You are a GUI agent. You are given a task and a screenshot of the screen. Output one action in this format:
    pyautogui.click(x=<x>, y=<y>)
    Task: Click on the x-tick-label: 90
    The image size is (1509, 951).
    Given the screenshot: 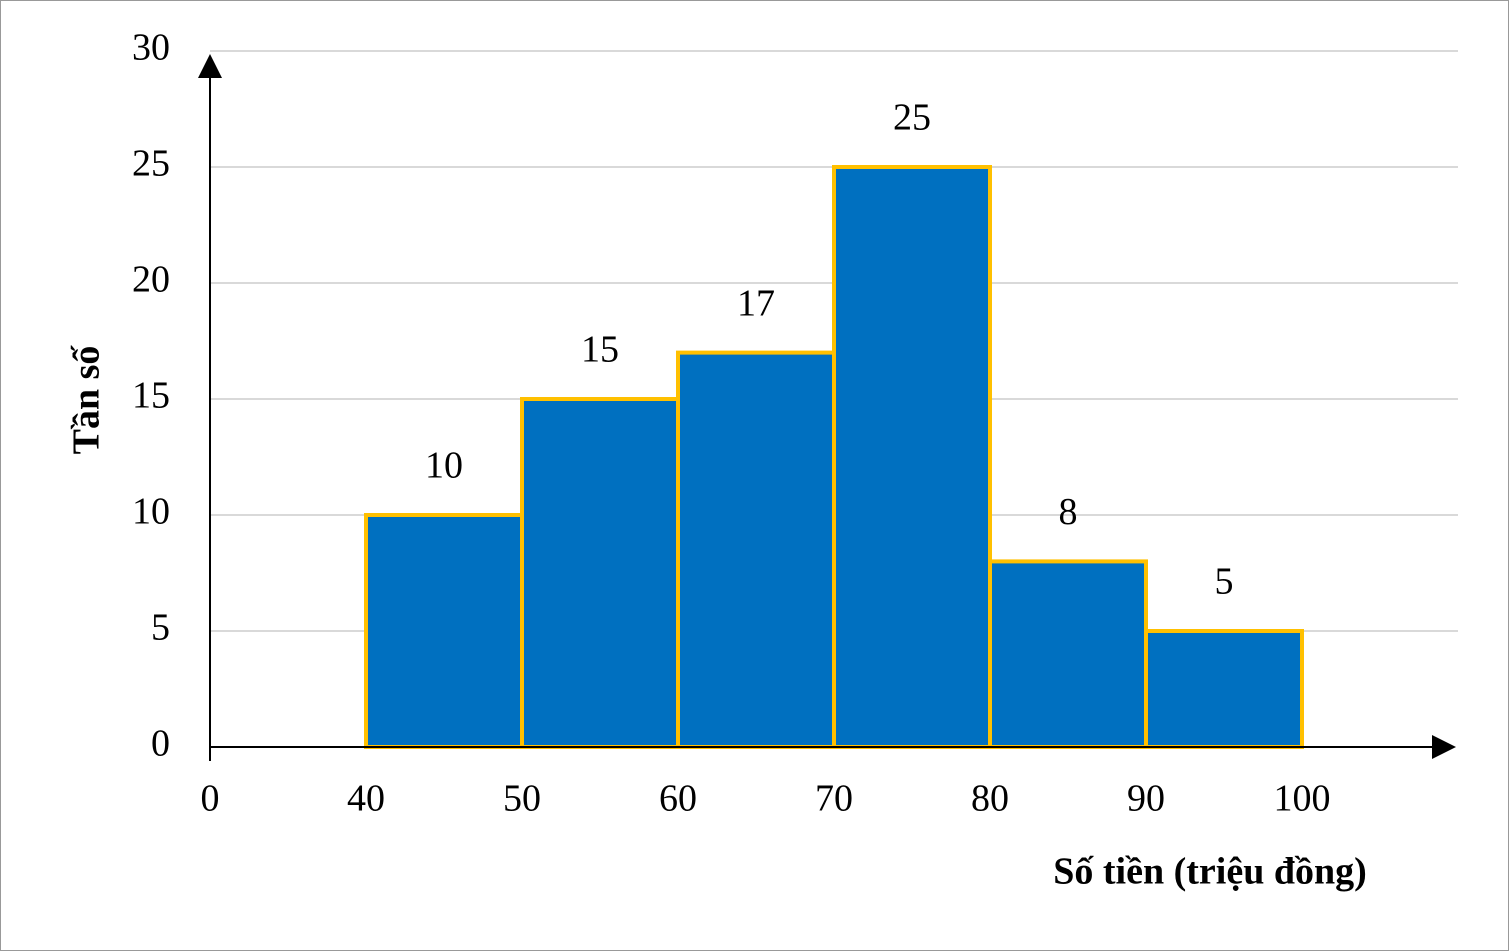 What is the action you would take?
    pyautogui.click(x=1146, y=799)
    